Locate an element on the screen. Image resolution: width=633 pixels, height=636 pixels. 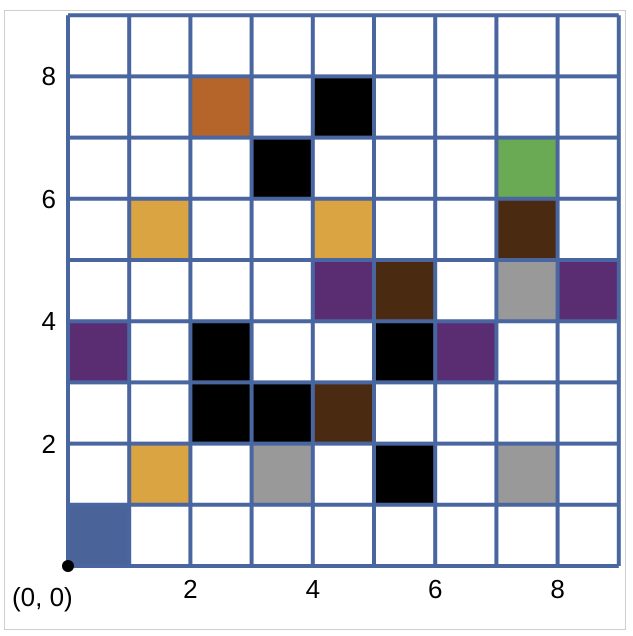
cell-player is located at coordinates (99, 535).